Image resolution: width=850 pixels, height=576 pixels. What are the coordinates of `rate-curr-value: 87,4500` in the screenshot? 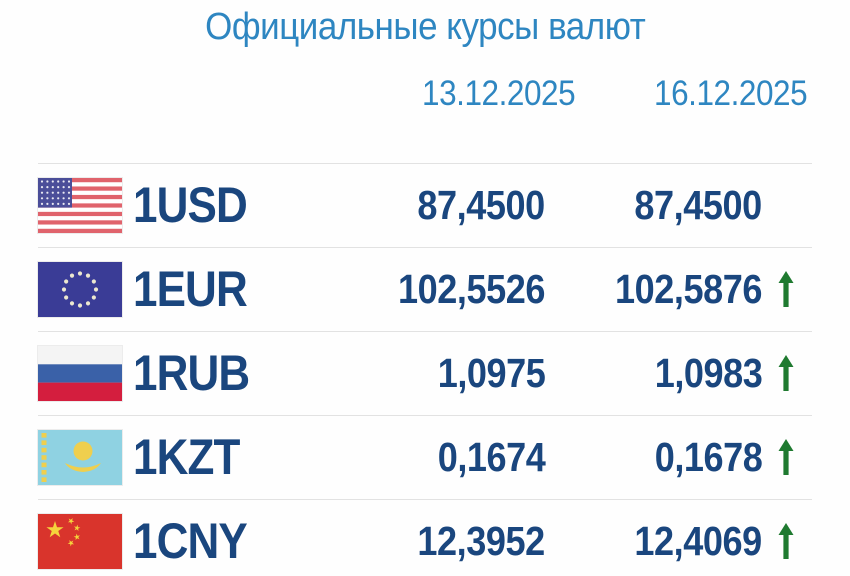 It's located at (698, 204).